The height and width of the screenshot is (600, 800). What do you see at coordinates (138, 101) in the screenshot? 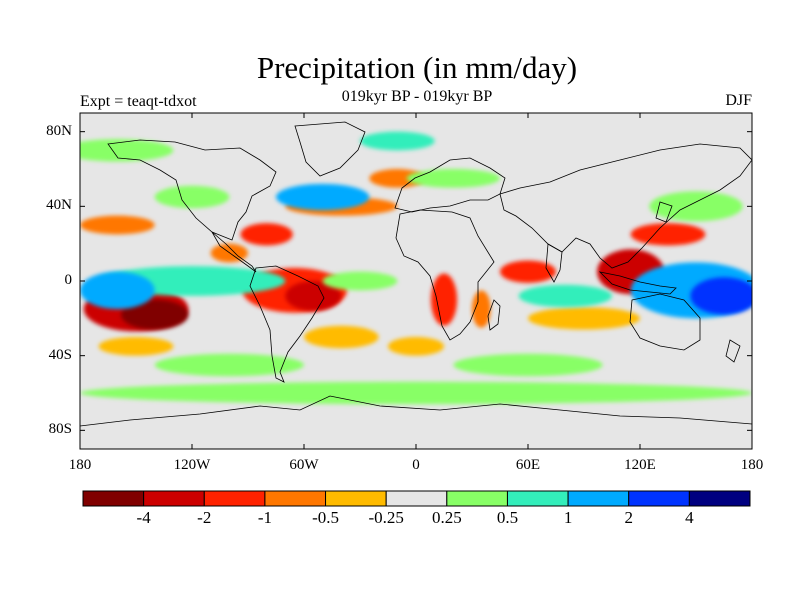
I see `experiment-label: Expt = teaqt-tdxot` at bounding box center [138, 101].